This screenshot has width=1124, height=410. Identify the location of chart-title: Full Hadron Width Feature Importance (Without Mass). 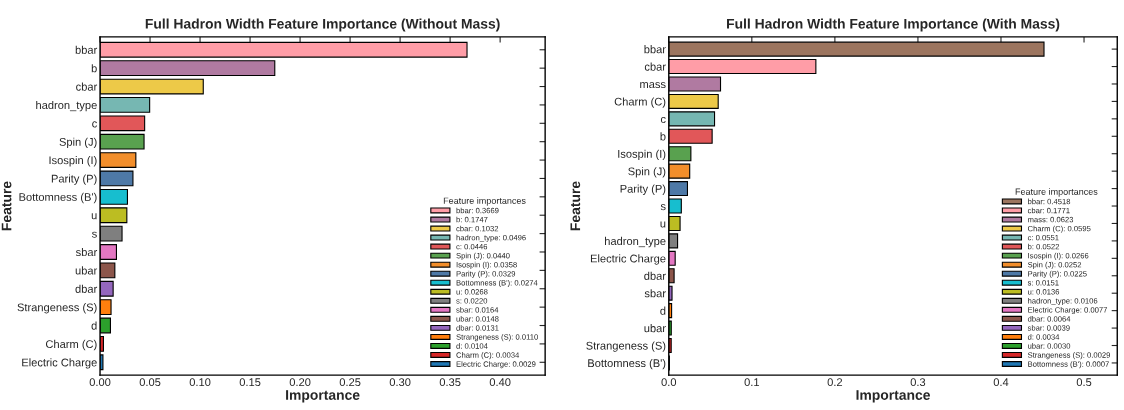
(322, 25).